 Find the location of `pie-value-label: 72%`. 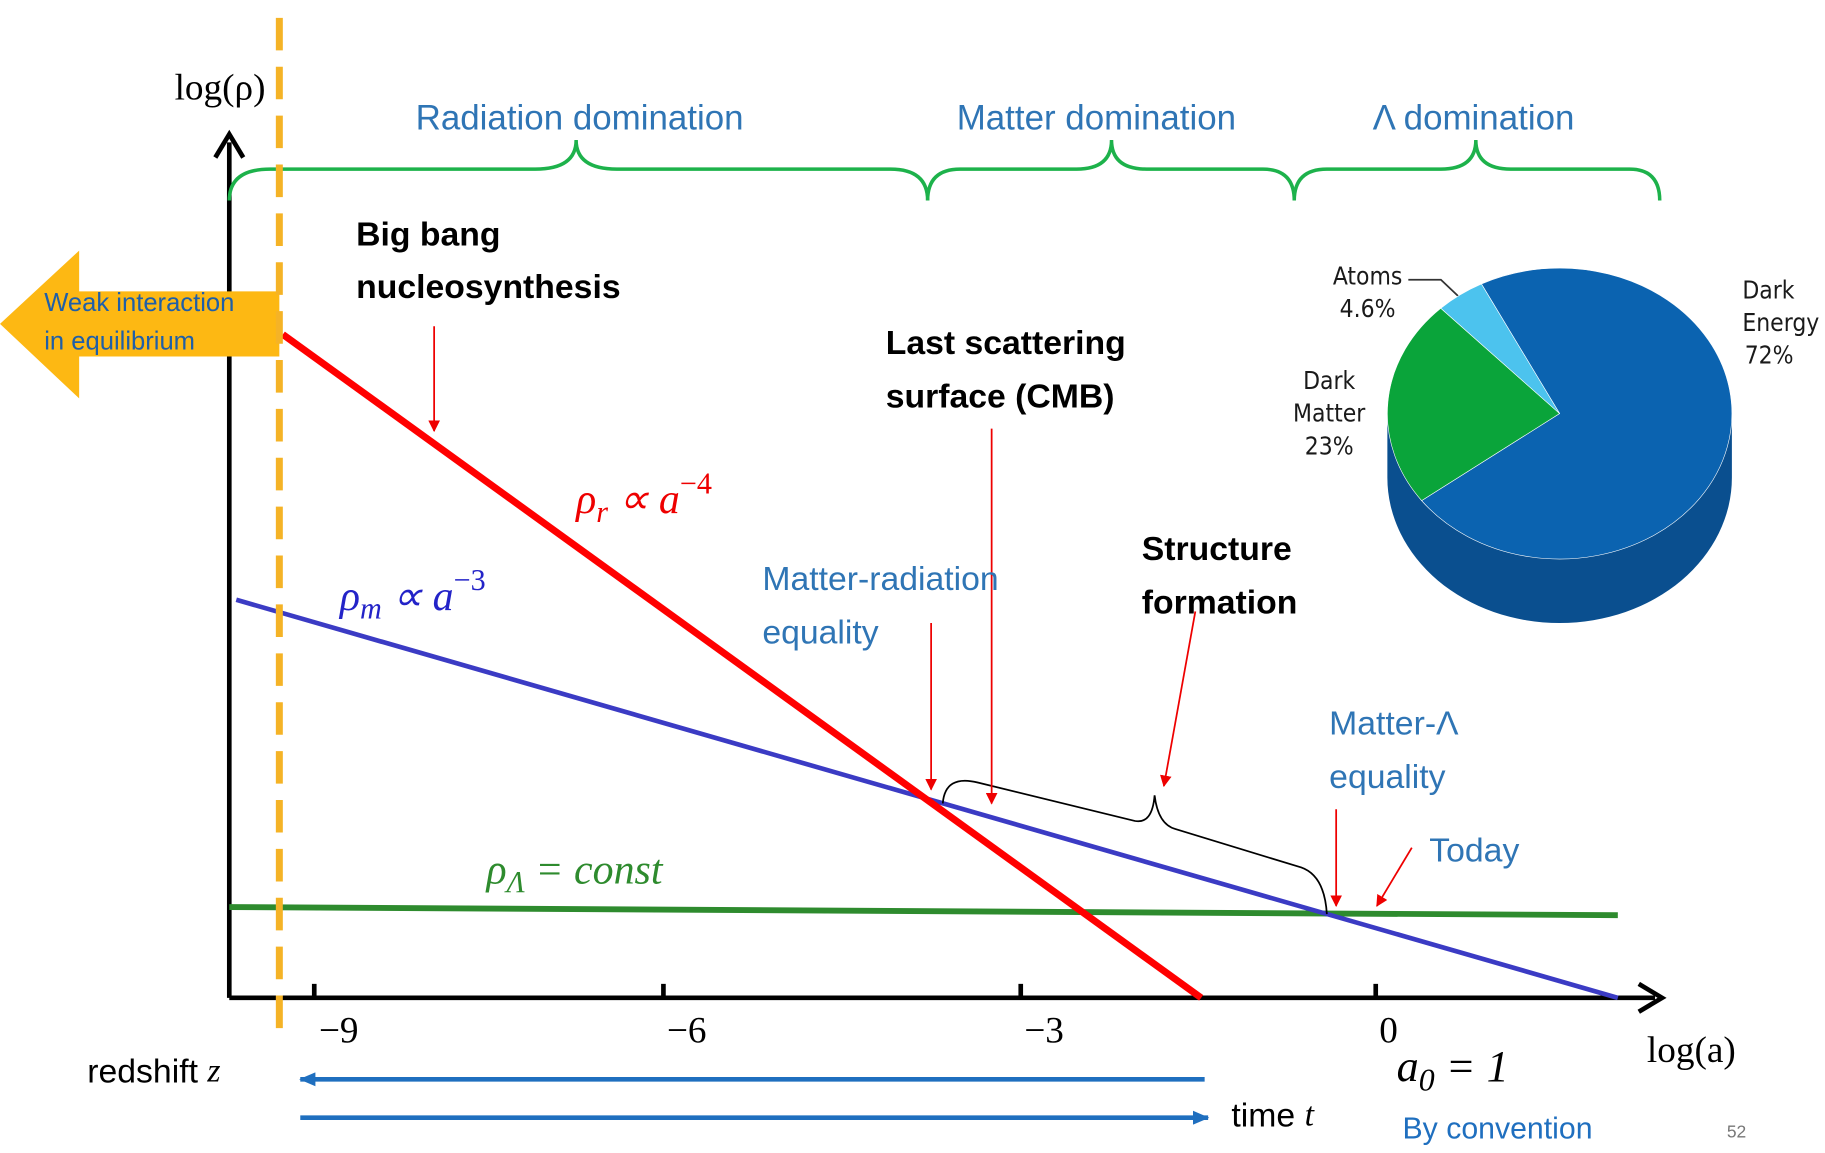

pie-value-label: 72% is located at coordinates (1769, 355).